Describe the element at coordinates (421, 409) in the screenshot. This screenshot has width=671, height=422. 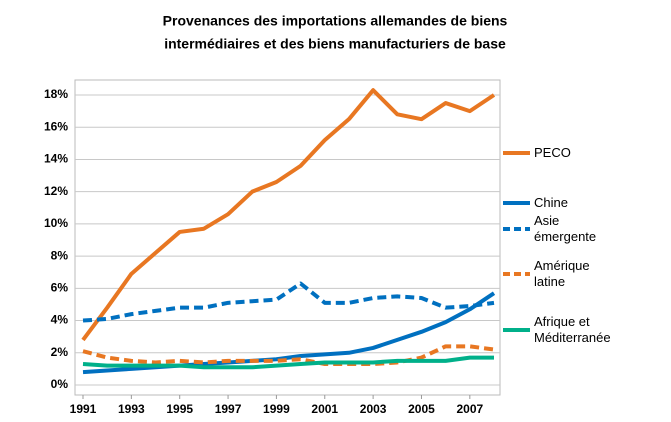
I see `x-tick-label: 2005` at that location.